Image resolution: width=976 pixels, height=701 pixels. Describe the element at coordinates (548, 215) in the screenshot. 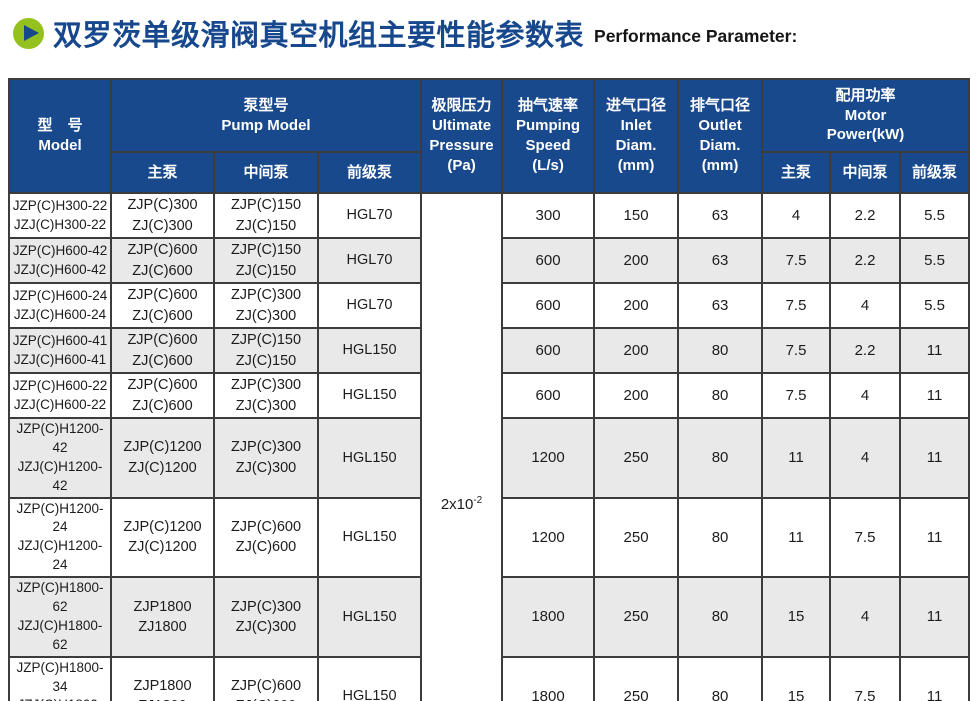

I see `pumping-speed-cell: 300` at that location.